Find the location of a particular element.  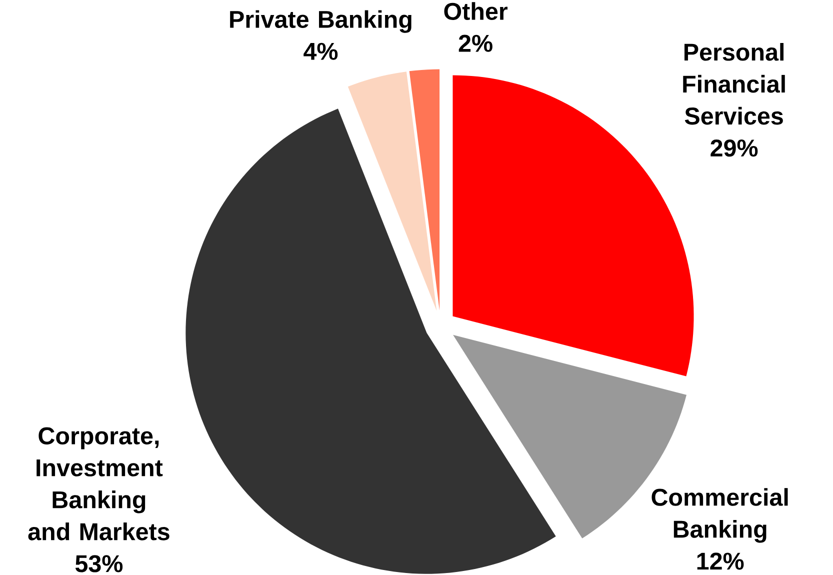

slice-label: Personal Financial Services is located at coordinates (734, 84).